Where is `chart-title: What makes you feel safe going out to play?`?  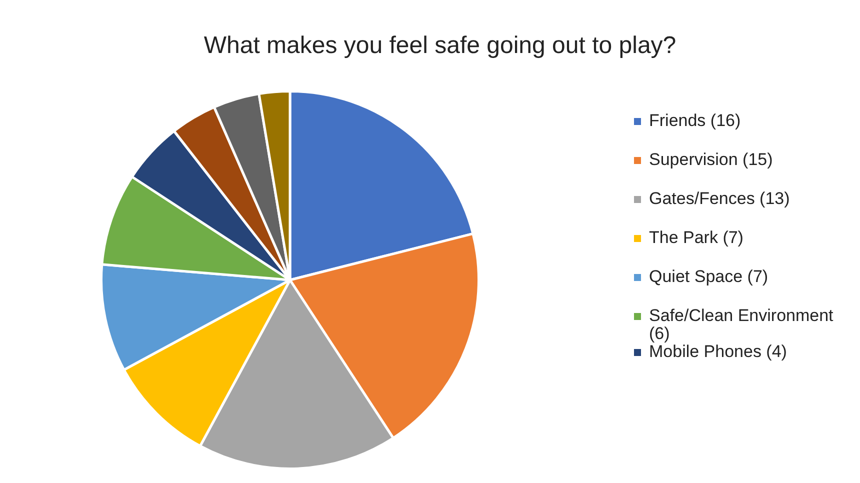 chart-title: What makes you feel safe going out to play? is located at coordinates (440, 46).